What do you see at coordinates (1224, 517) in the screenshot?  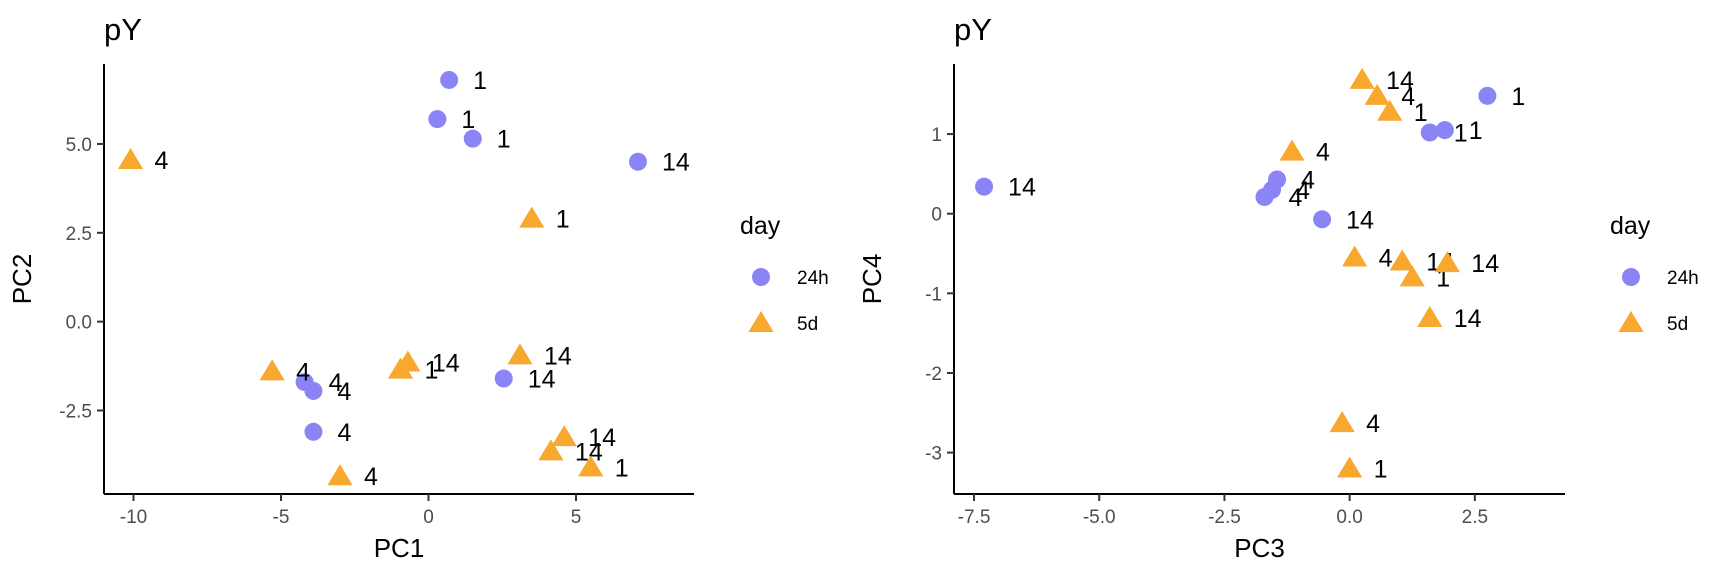 I see `x-tick-label: -2.5` at bounding box center [1224, 517].